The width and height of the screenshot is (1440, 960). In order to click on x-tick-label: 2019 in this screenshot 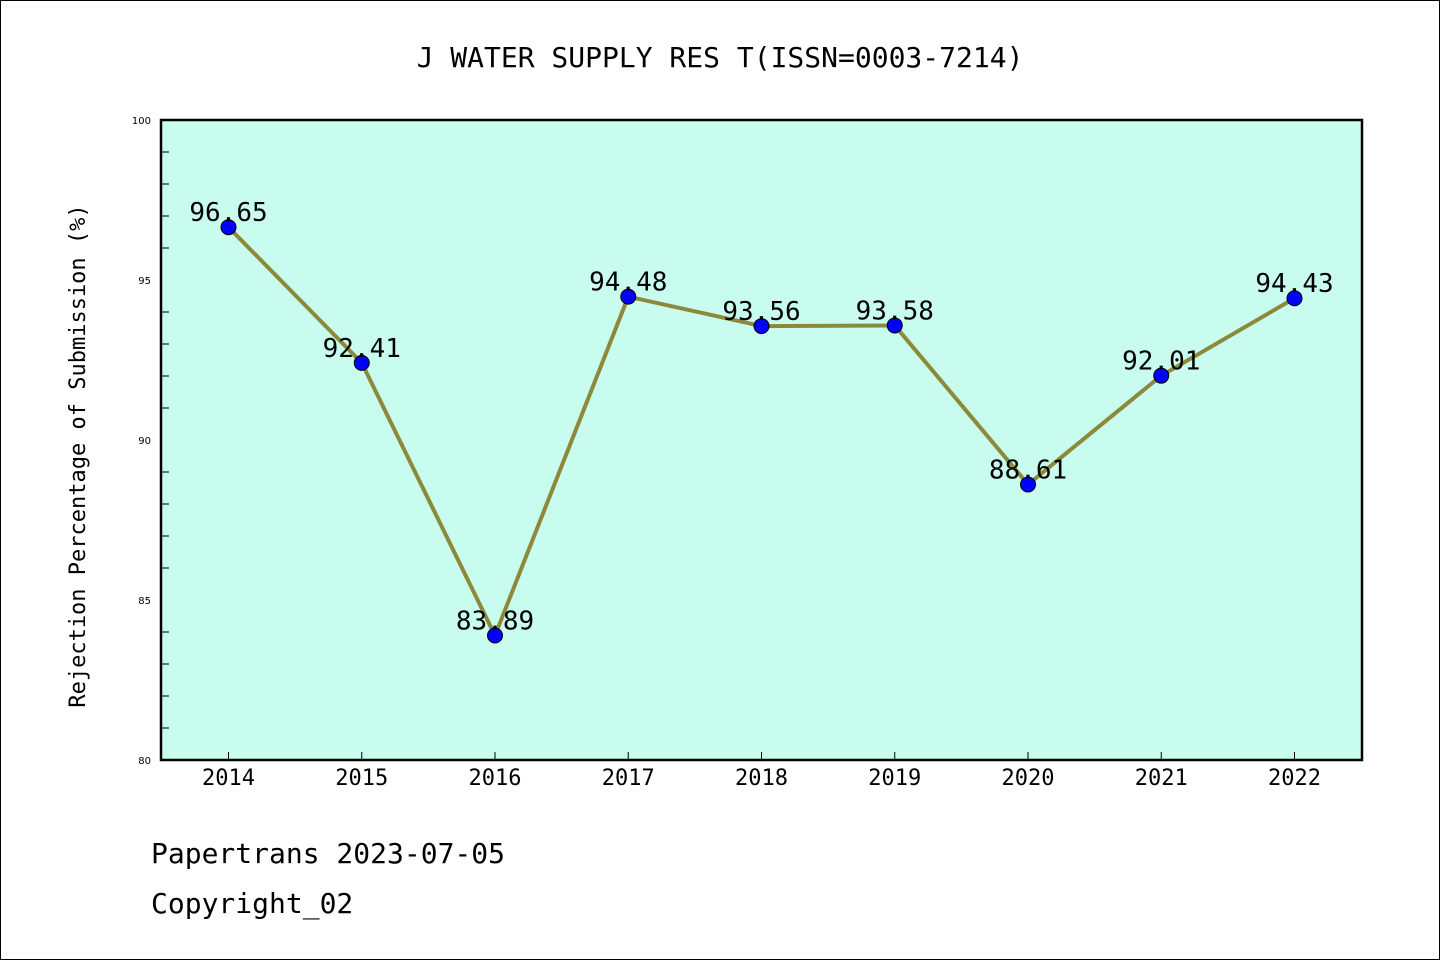, I will do `click(894, 778)`.